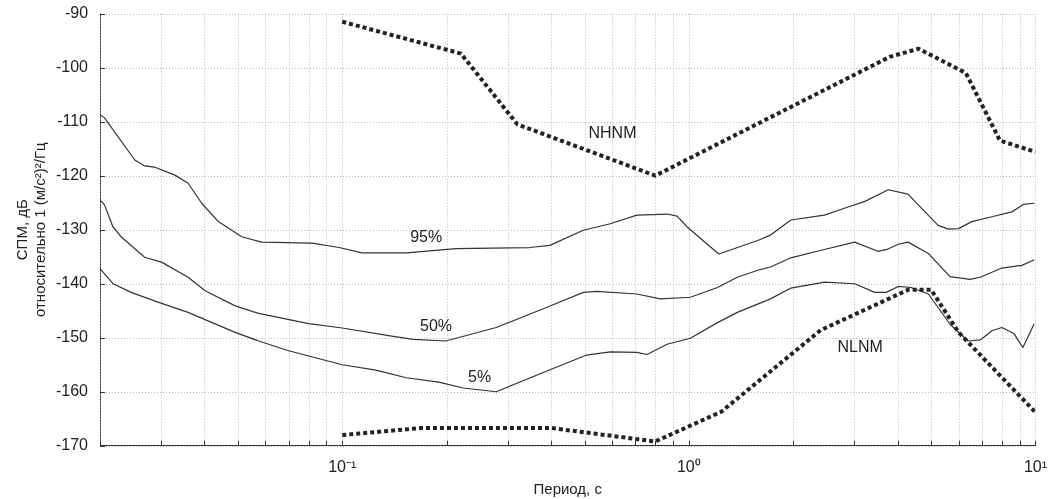 Image resolution: width=1051 pixels, height=499 pixels. I want to click on series-label: NLNM, so click(860, 347).